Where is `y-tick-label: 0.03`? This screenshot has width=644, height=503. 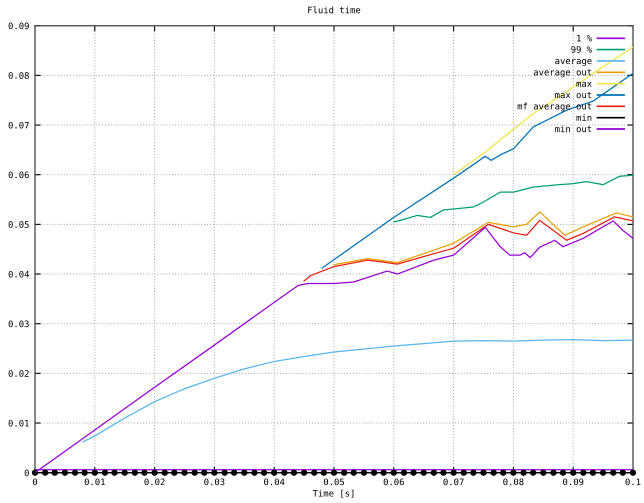
y-tick-label: 0.03 is located at coordinates (18, 324).